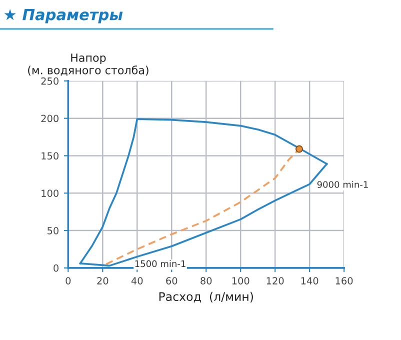  I want to click on x-axis-title: Расход (л/мин), so click(206, 297).